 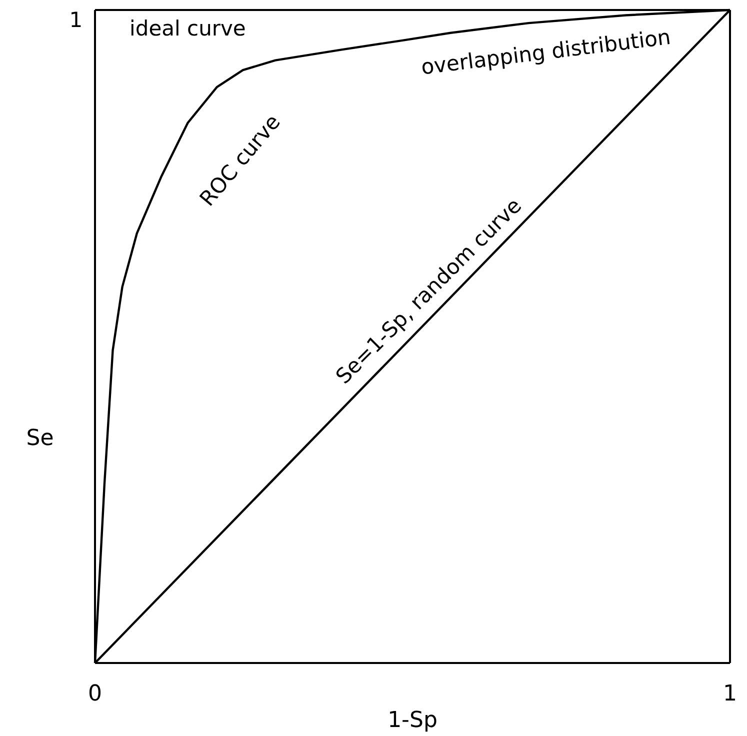 What do you see at coordinates (40, 438) in the screenshot?
I see `y-axis-title: Se` at bounding box center [40, 438].